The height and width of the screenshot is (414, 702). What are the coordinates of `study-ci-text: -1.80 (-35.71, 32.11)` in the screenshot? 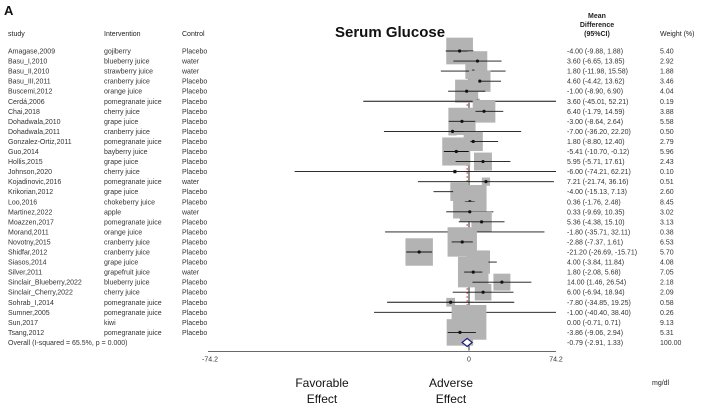 It's located at (598, 232).